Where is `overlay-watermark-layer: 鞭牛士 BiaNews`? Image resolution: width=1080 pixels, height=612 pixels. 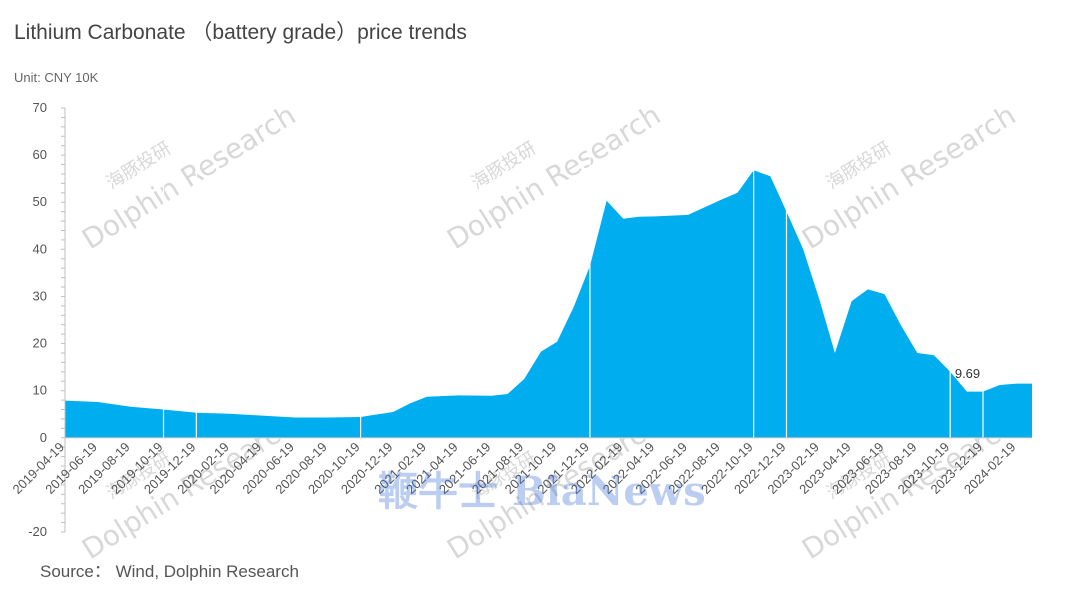
overlay-watermark-layer: 鞭牛士 BiaNews is located at coordinates (542, 491).